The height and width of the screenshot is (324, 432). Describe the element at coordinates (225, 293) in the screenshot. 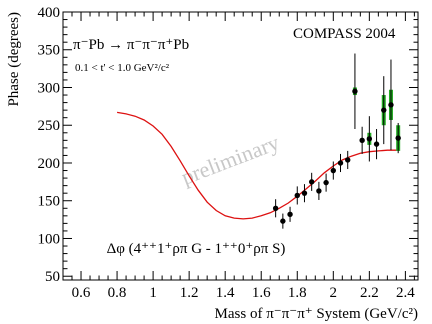

I see `x-tick-label: 1.4` at that location.